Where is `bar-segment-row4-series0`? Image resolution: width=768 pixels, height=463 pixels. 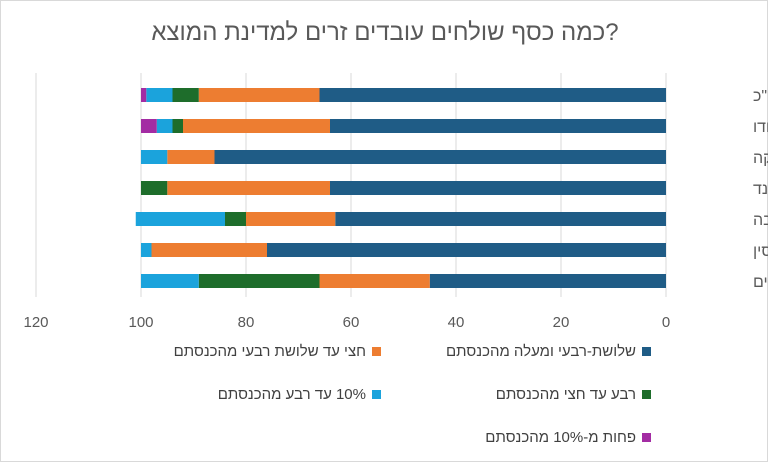
bar-segment-row4-series0 is located at coordinates (500, 219).